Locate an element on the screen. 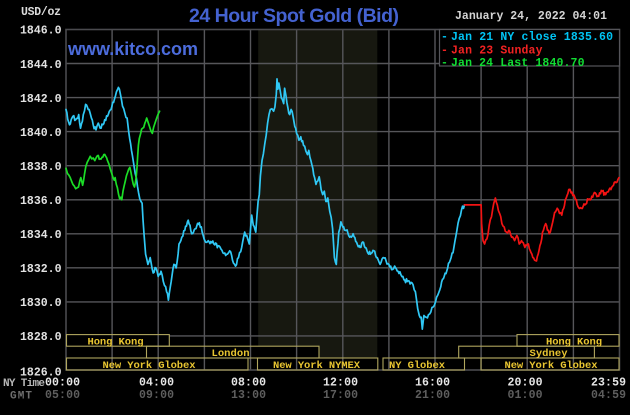  svg-text: 1832.0 is located at coordinates (41, 269).